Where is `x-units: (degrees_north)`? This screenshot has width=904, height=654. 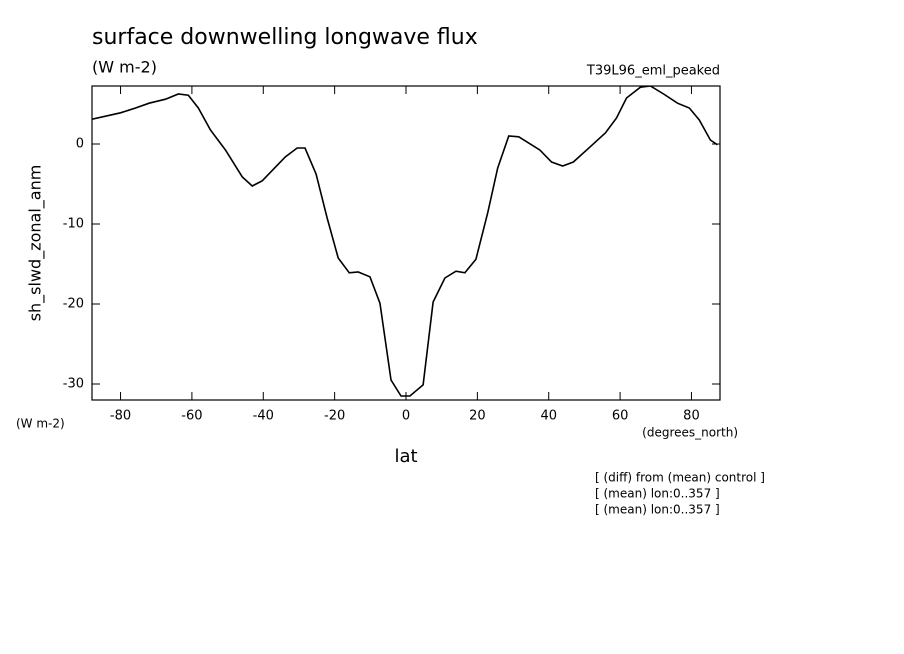 x-units: (degrees_north) is located at coordinates (690, 433).